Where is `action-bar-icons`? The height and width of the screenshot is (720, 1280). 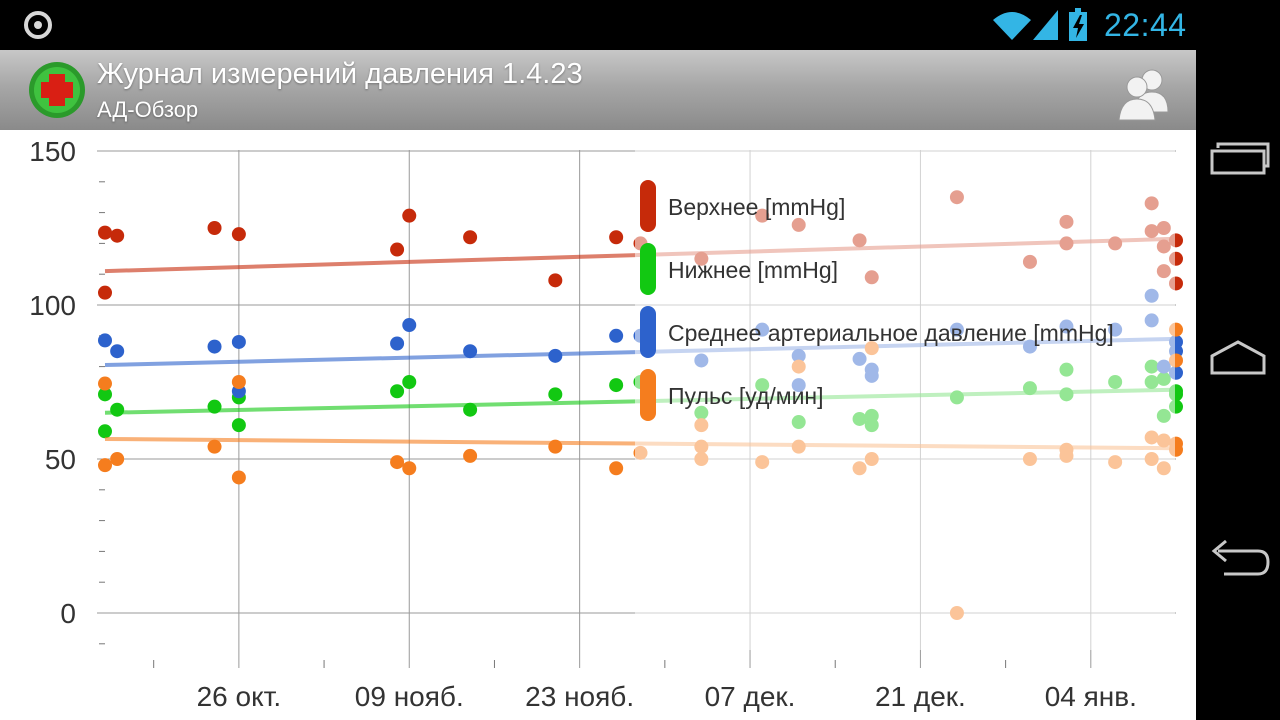
action-bar-icons is located at coordinates (599, 91).